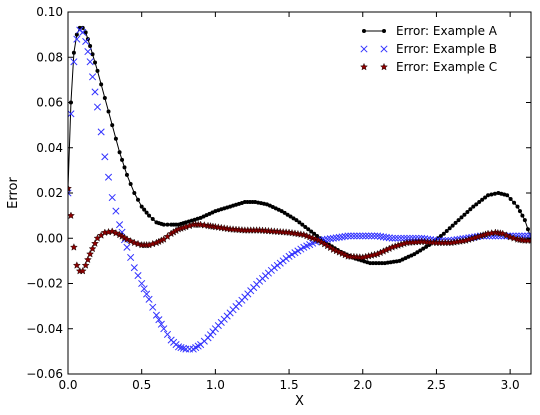  I want to click on legend-label: Error: Example A, so click(447, 31).